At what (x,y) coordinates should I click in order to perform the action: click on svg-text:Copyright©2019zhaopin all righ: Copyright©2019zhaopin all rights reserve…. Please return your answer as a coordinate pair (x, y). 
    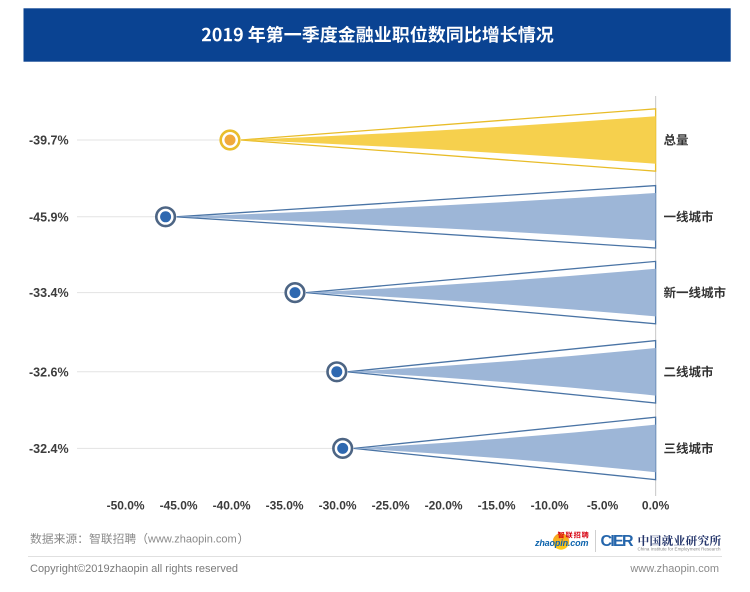
    Looking at the image, I should click on (134, 569).